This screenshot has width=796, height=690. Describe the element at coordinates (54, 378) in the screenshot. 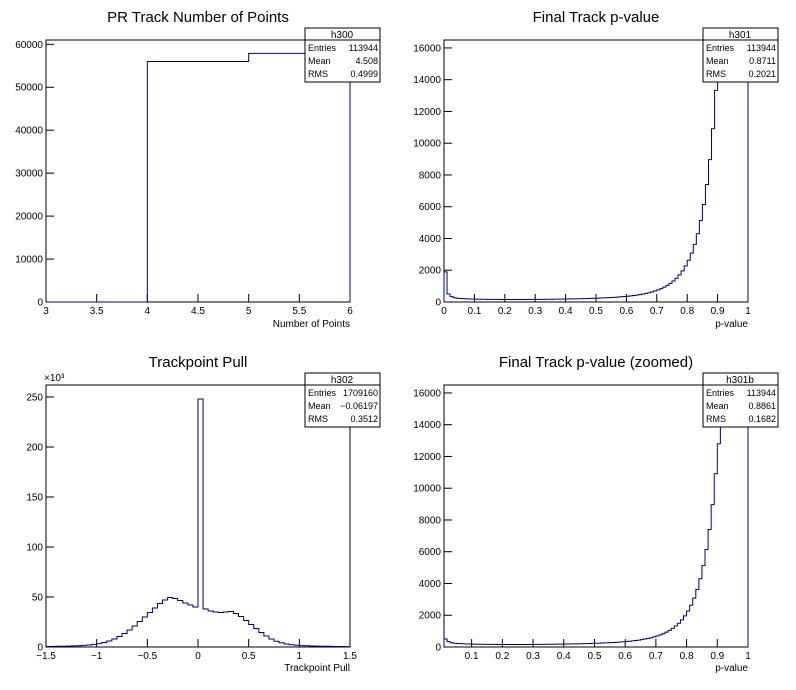

I see `y-exponent: ×10³` at that location.